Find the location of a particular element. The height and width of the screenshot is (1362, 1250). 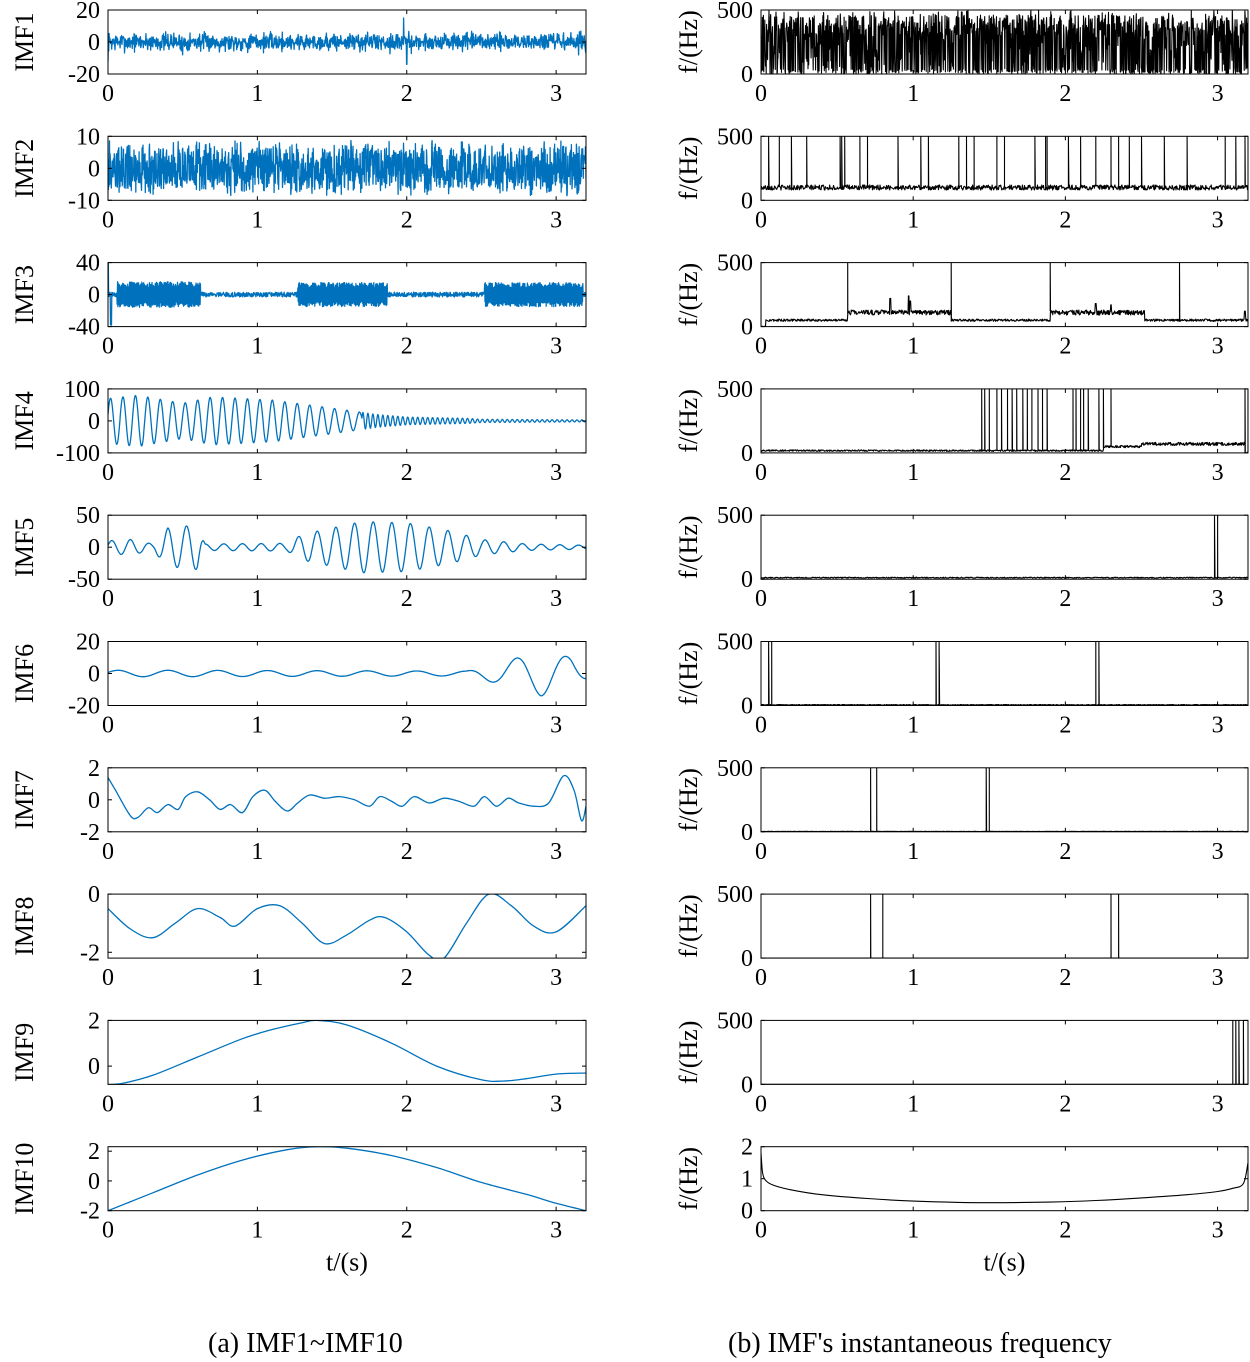

subplot-b-8: 0 1 2 3 500 0 f/(Hz) is located at coordinates (961, 936).